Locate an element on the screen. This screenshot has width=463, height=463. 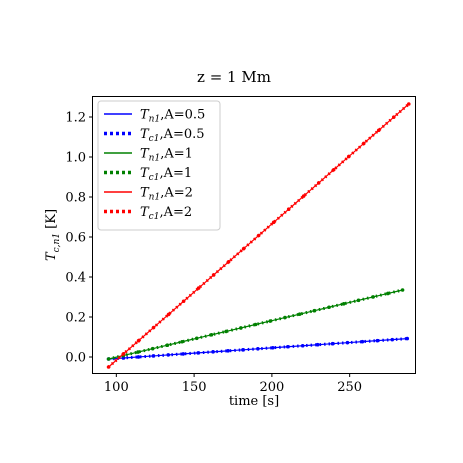
chart-title: z = 1 Mm is located at coordinates (234, 77).